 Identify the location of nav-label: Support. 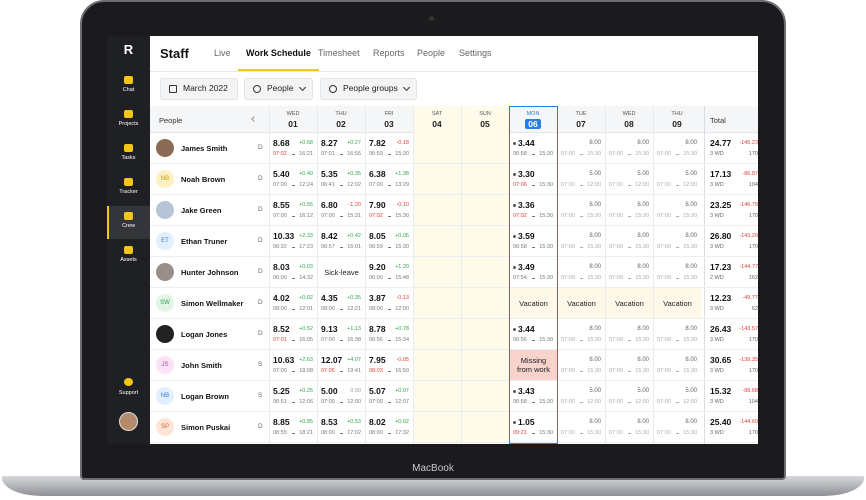
(128, 393).